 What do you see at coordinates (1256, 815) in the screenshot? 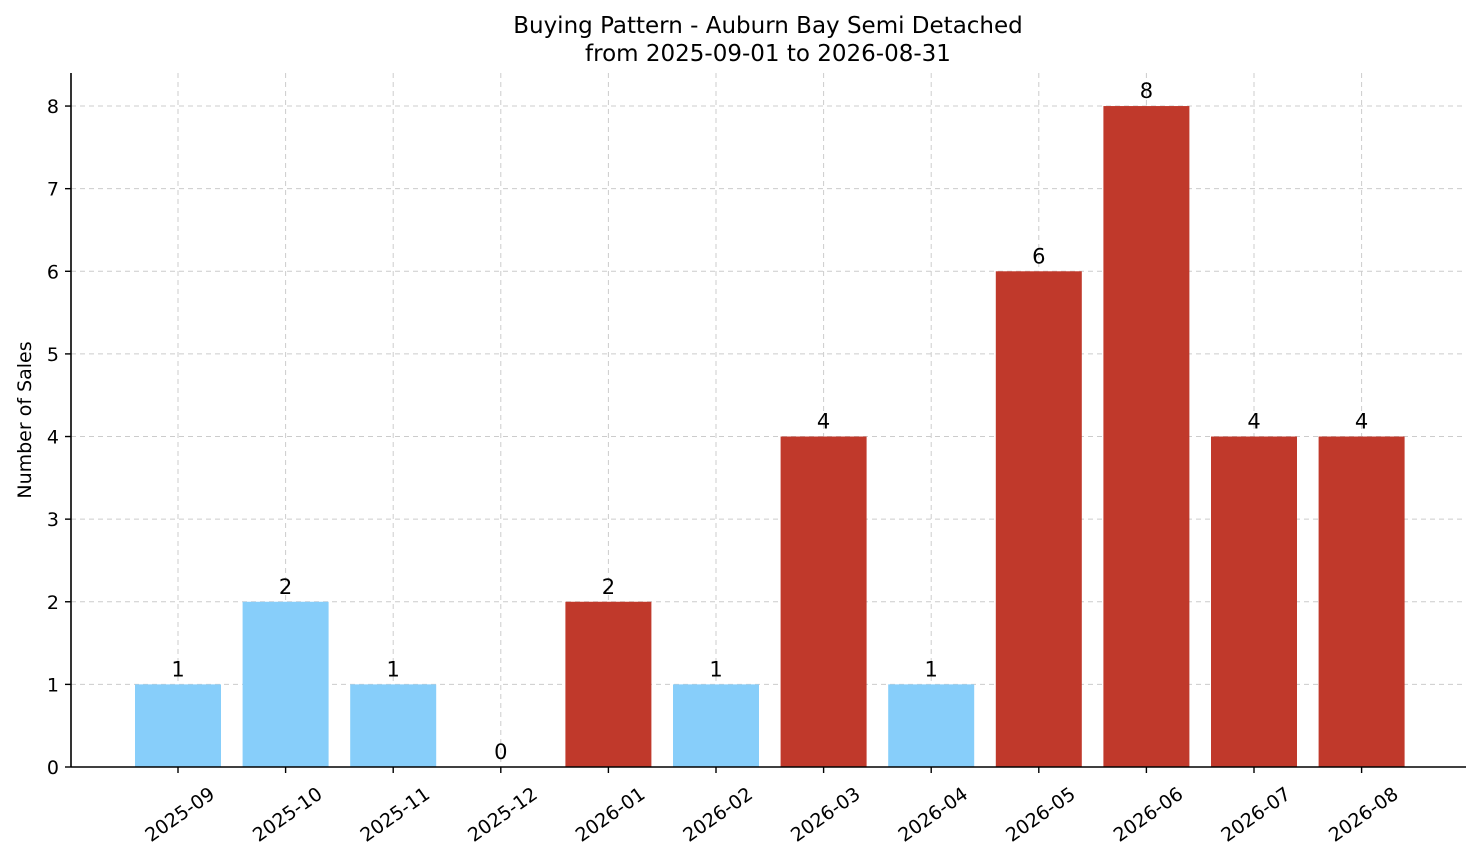
I see `x-tick-label: 2026-07` at bounding box center [1256, 815].